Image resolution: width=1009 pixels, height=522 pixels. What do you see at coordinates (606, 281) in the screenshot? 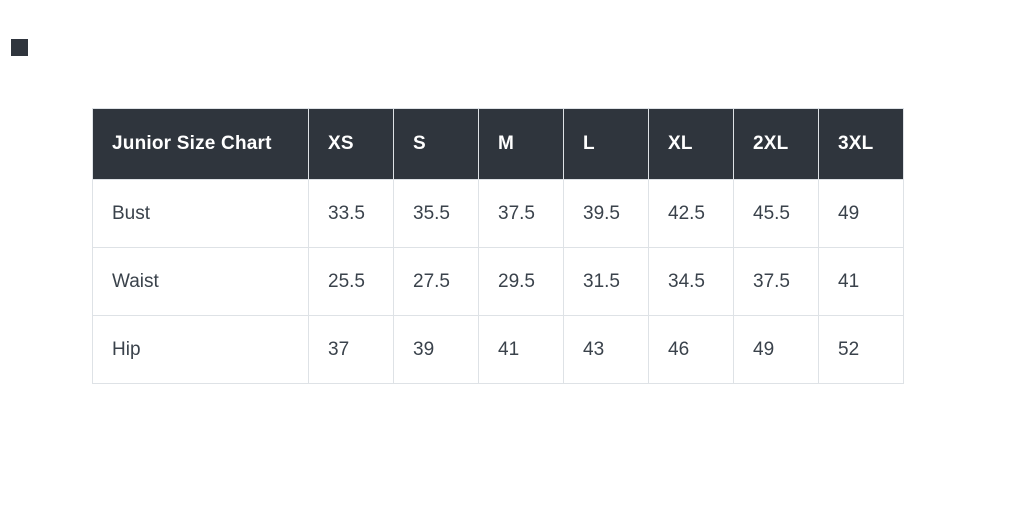
I see `size-value-cell: 31.5` at bounding box center [606, 281].